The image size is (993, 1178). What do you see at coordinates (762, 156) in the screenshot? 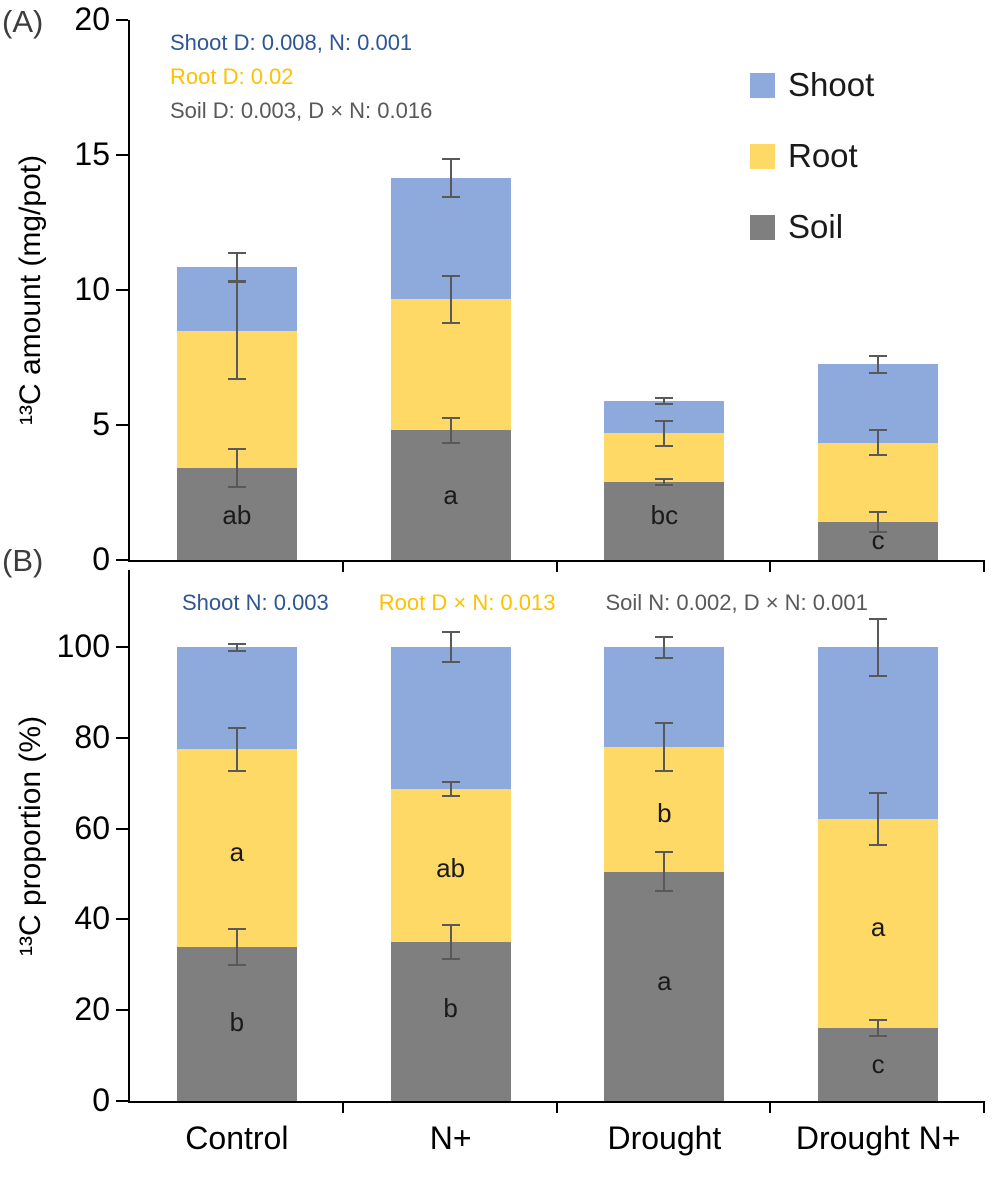
I see `legend-swatch-root-icon` at bounding box center [762, 156].